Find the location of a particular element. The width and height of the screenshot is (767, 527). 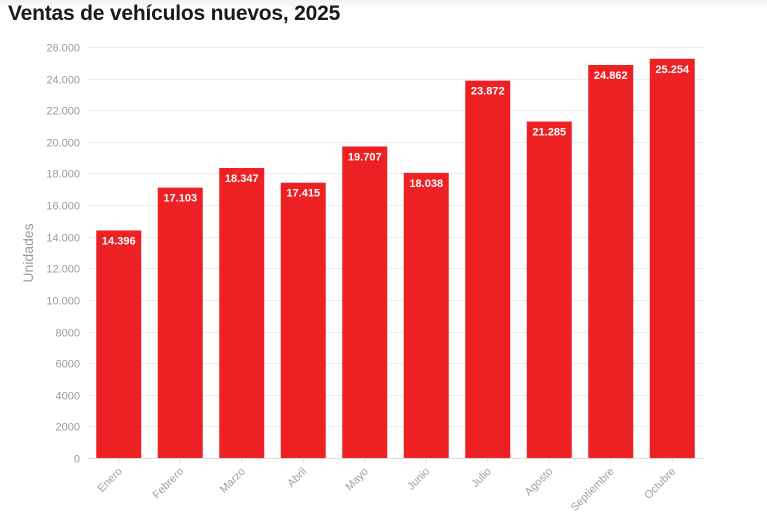

x-tick-label: Marzo is located at coordinates (233, 481).